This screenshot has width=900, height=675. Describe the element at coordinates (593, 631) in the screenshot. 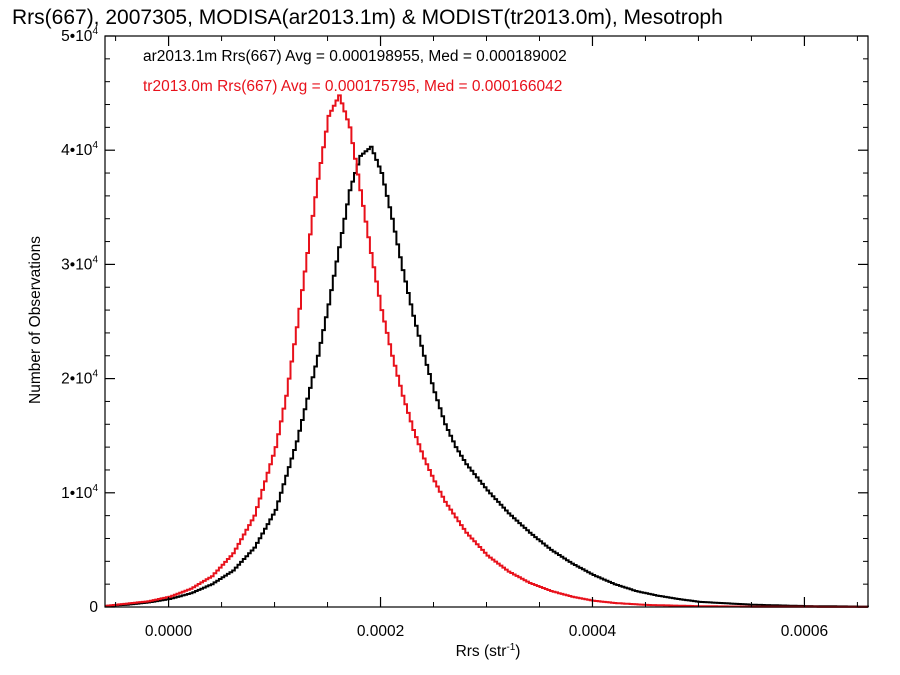

I see `x-tick-label: 0.0004` at that location.